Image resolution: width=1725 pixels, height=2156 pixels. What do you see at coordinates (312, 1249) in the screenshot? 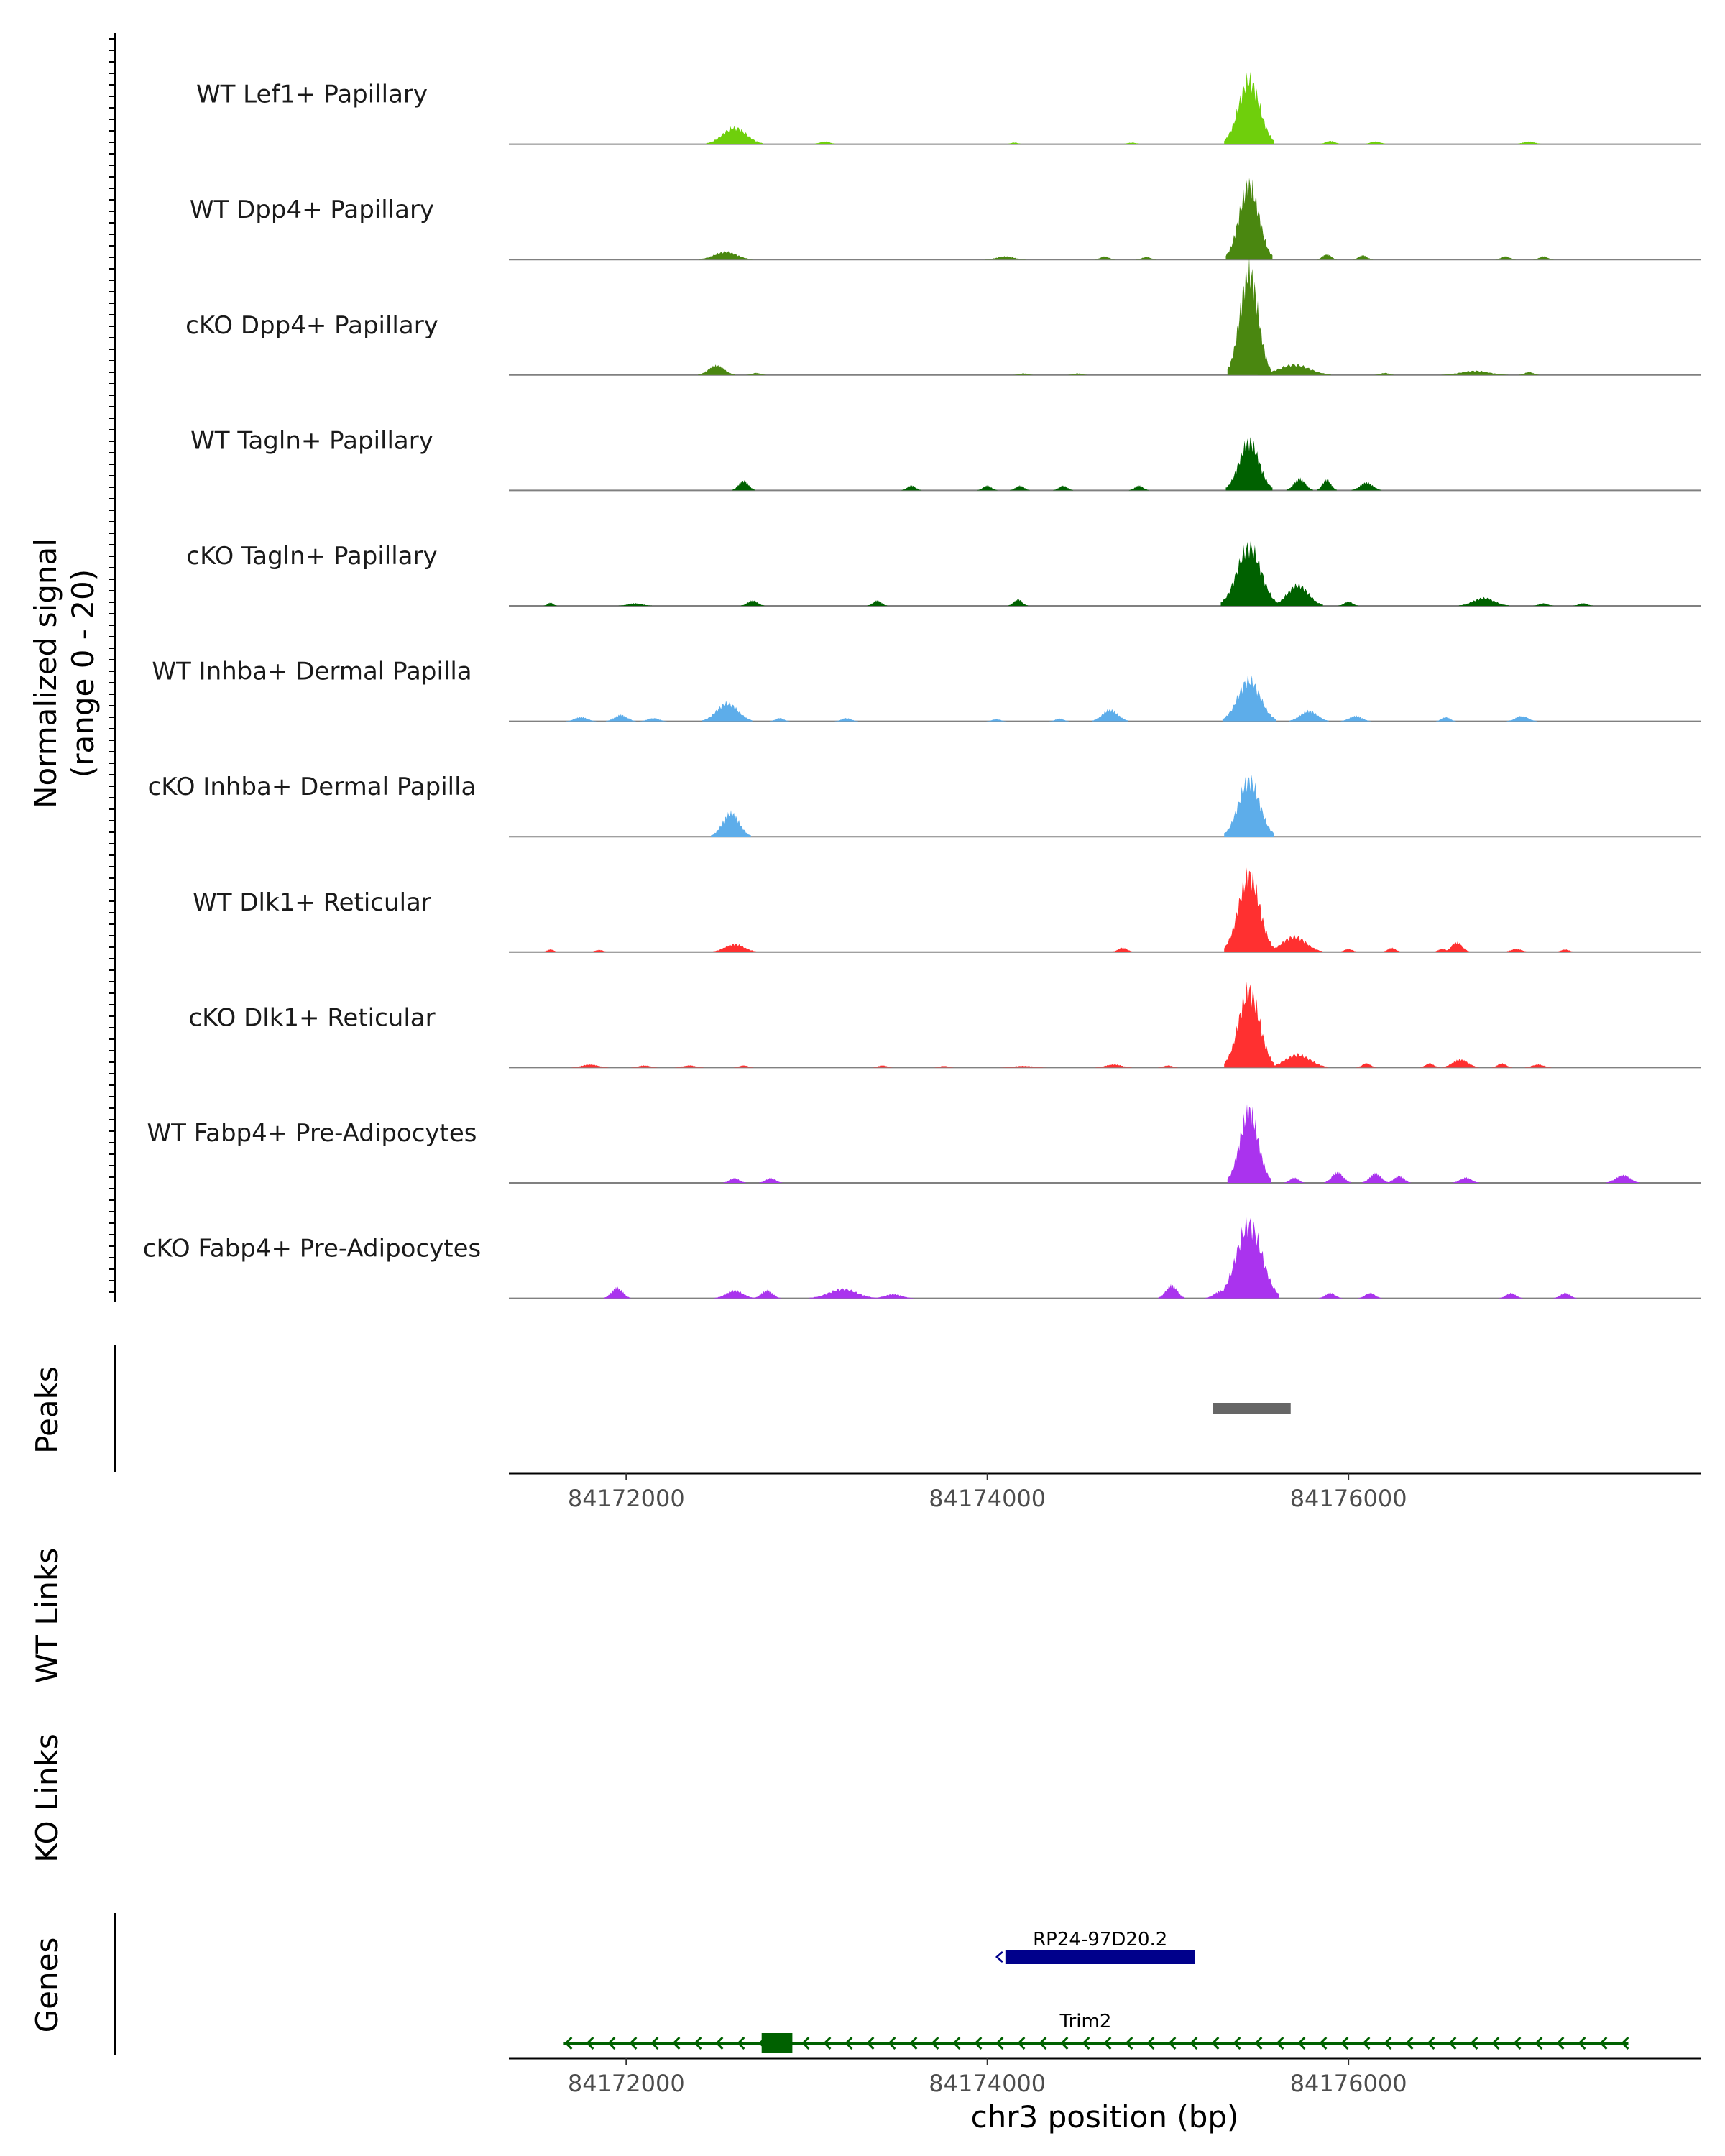
I see `track-label: cKO Fabp4+ Pre-Adipocytes` at bounding box center [312, 1249].